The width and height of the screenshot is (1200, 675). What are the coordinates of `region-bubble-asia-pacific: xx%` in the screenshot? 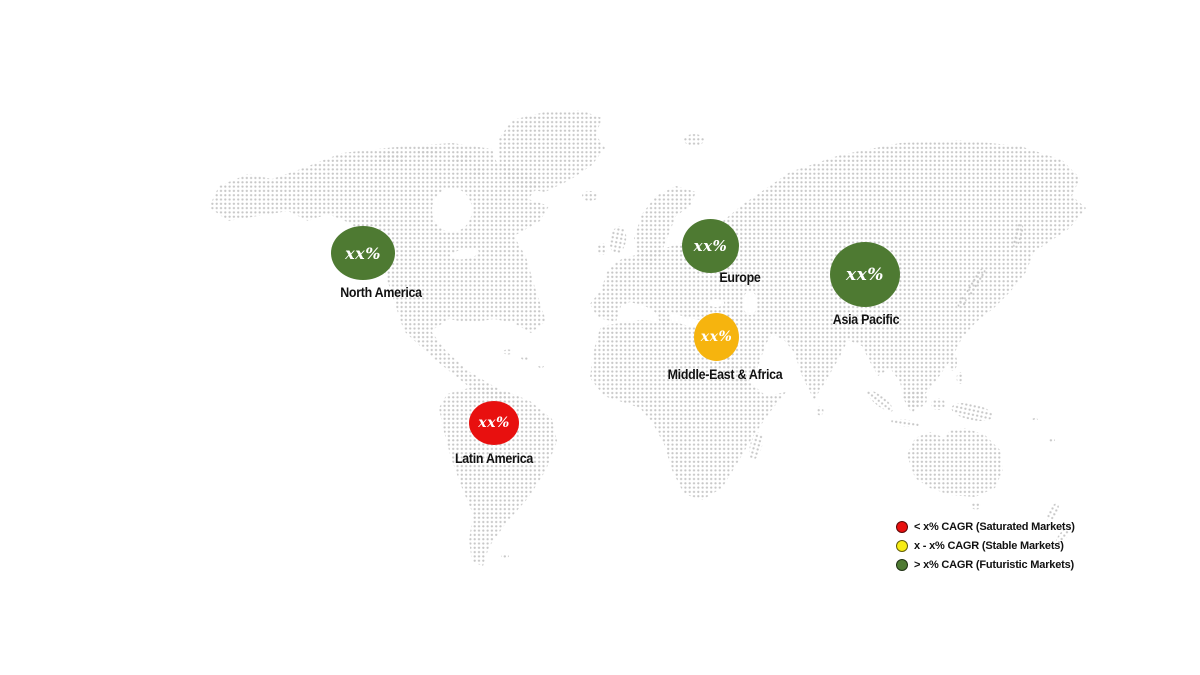 It's located at (865, 274).